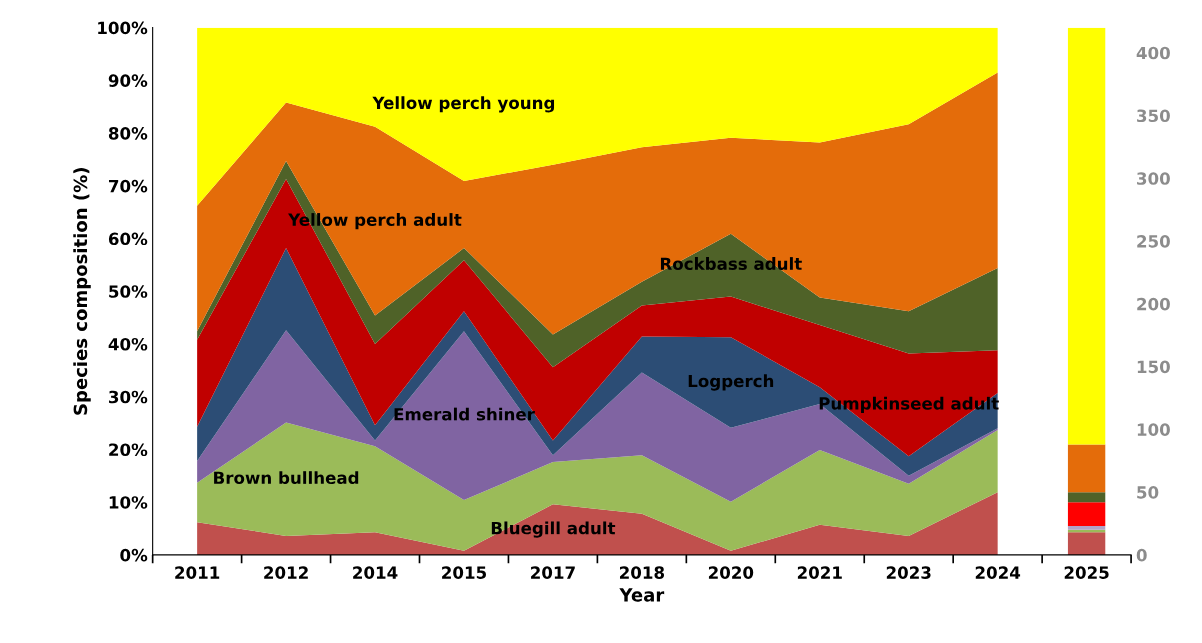 Image resolution: width=1202 pixels, height=643 pixels. I want to click on y2-tick-label: 400, so click(1153, 53).